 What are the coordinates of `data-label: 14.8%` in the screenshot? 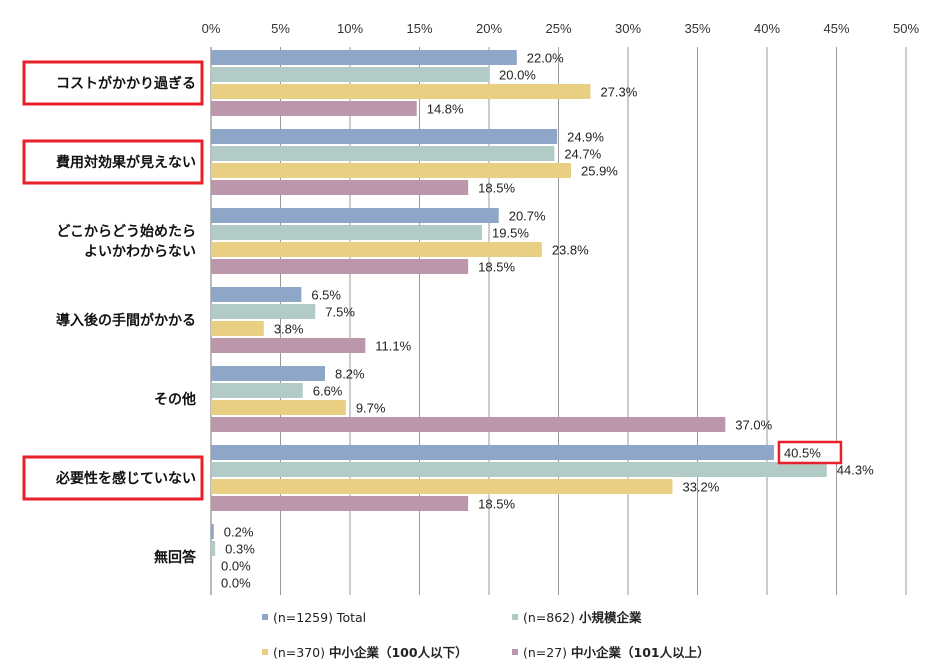 It's located at (445, 109).